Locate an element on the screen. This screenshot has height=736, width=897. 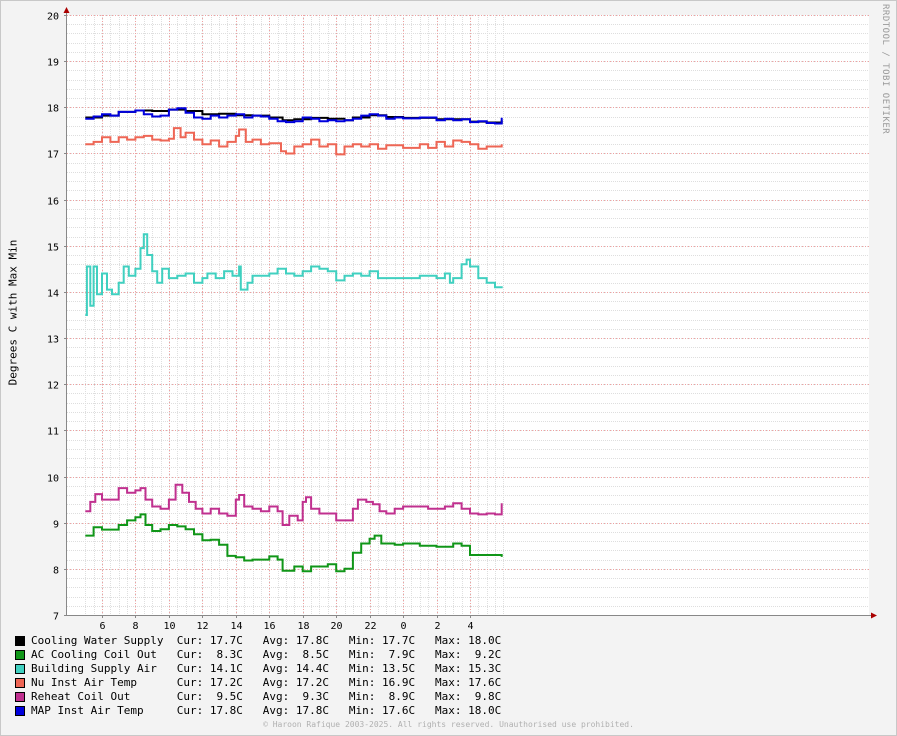
y-axis-label: Degrees C with Max Min is located at coordinates (13, 312).